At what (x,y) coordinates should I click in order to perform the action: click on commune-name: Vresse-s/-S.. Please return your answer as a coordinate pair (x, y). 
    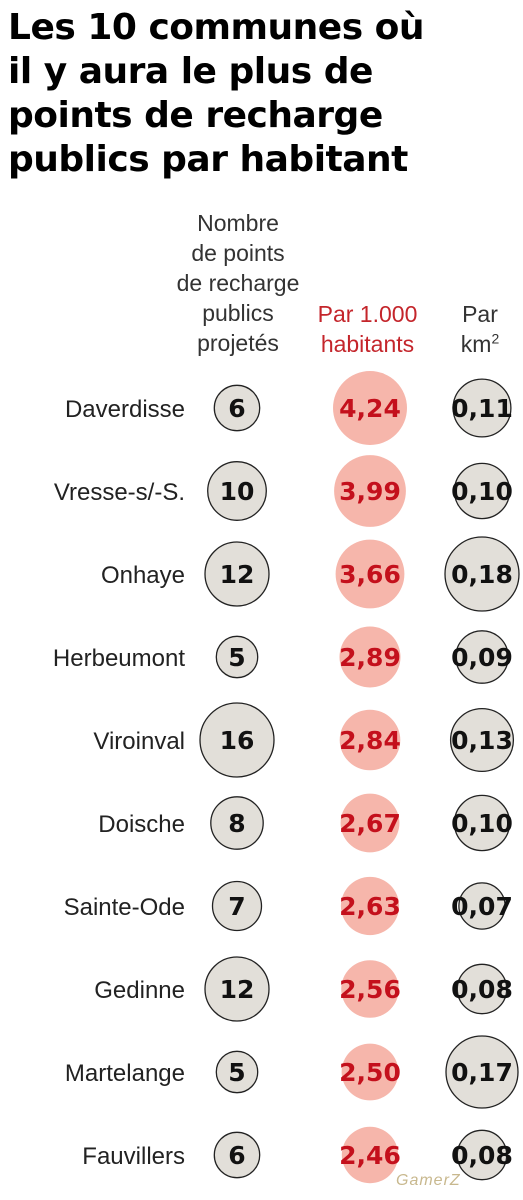
    Looking at the image, I should click on (119, 492).